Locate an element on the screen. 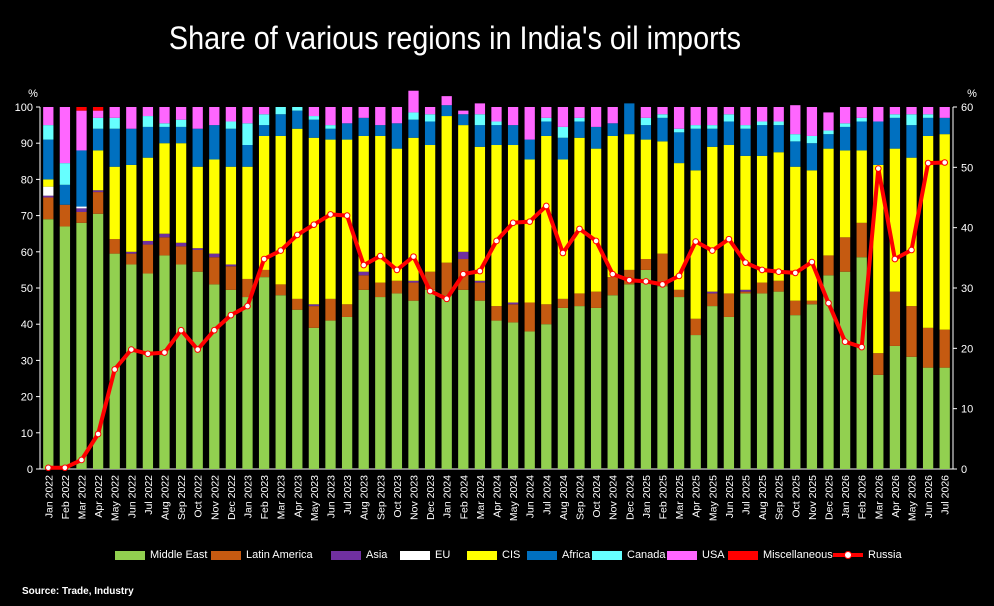 The width and height of the screenshot is (994, 606). y-tick-label: 100 is located at coordinates (24, 108).